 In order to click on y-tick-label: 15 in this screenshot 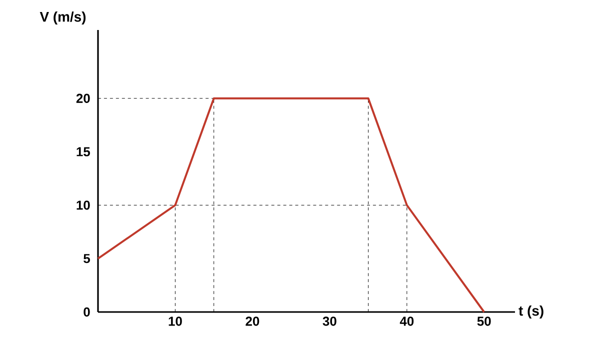, I will do `click(83, 151)`.